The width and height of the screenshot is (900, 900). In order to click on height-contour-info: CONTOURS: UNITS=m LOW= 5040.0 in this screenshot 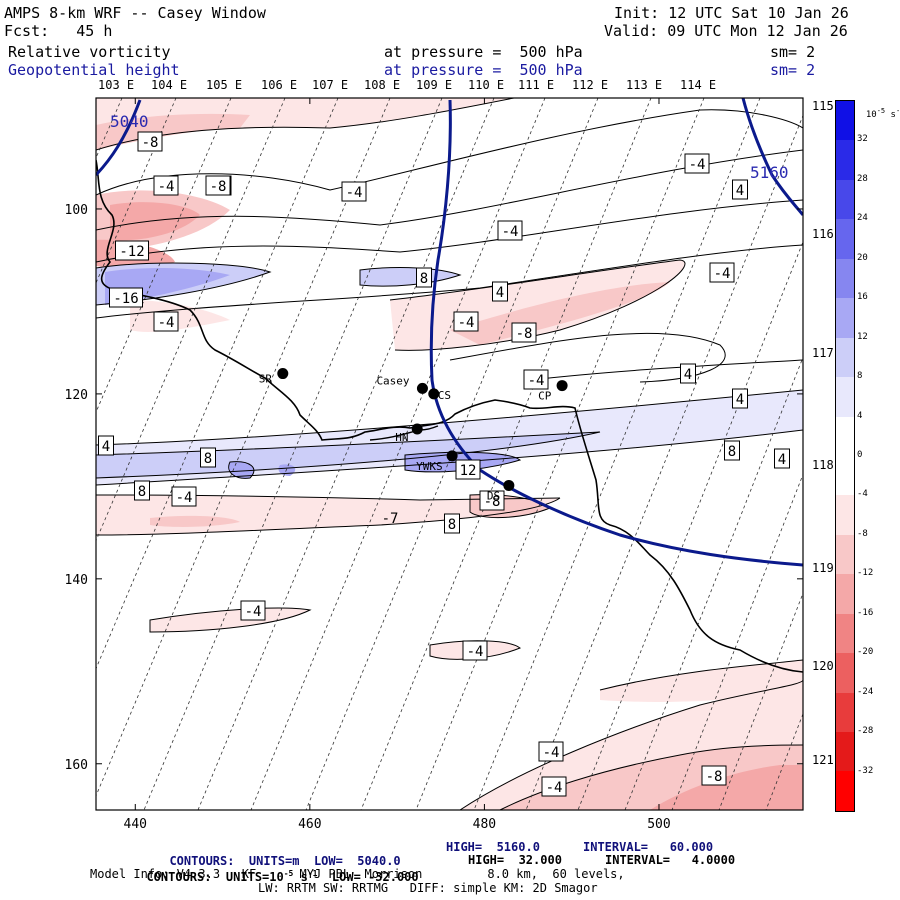, I will do `click(285, 861)`.